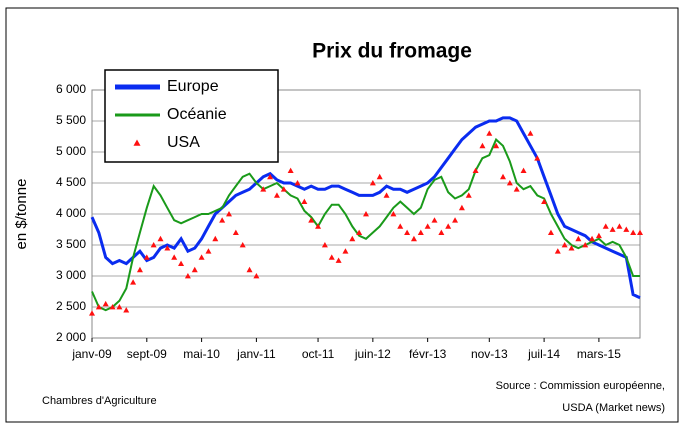 The image size is (684, 432). I want to click on x-tick-label: mai-10, so click(201, 354).